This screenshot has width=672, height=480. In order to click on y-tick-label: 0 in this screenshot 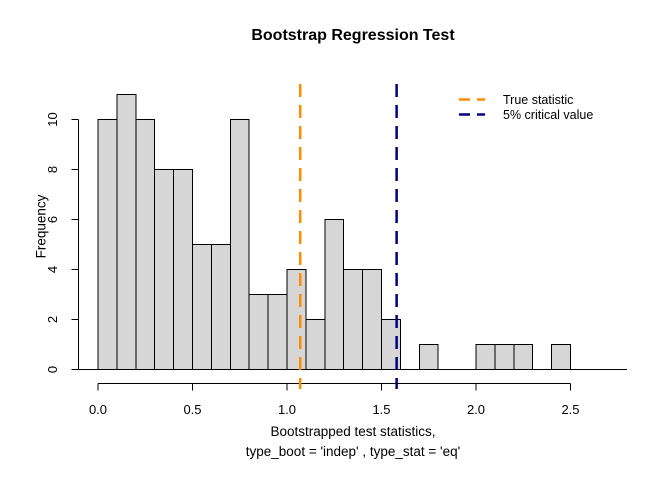, I will do `click(52, 369)`.